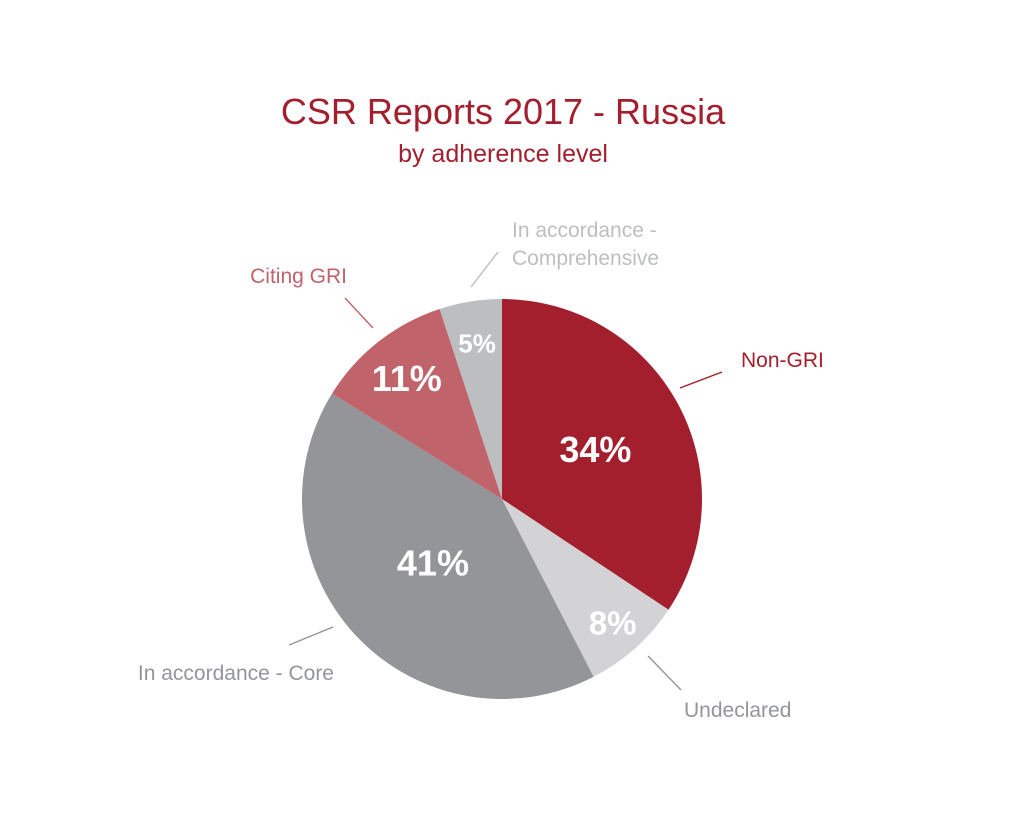 This screenshot has width=1024, height=837. What do you see at coordinates (613, 623) in the screenshot?
I see `slice-value-label: 8%` at bounding box center [613, 623].